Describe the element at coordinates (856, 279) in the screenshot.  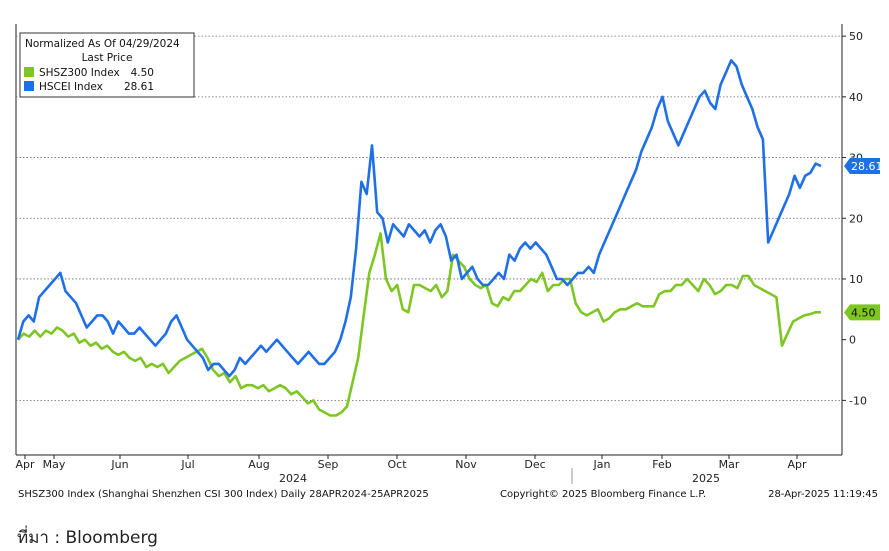
I see `y-tick-label: 10` at that location.